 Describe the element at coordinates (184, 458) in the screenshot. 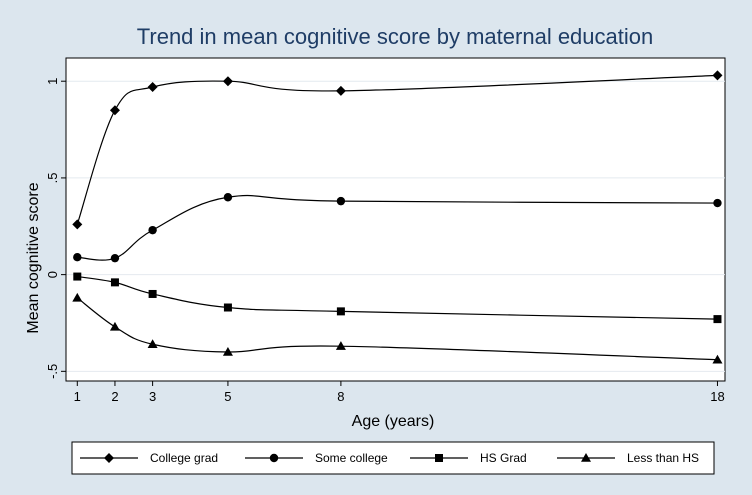

I see `legend-label-0: College grad` at that location.